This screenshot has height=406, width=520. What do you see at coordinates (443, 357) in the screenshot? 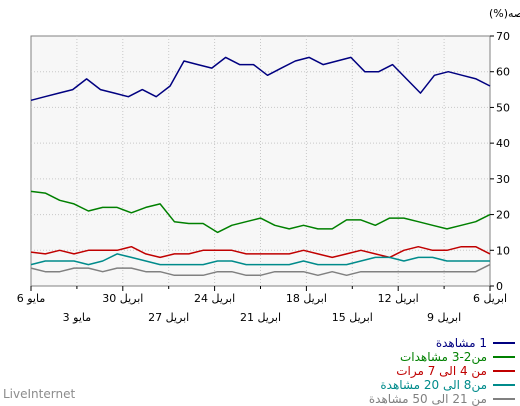
I see `legend-label: من2-3 مشاهدات` at bounding box center [443, 357].